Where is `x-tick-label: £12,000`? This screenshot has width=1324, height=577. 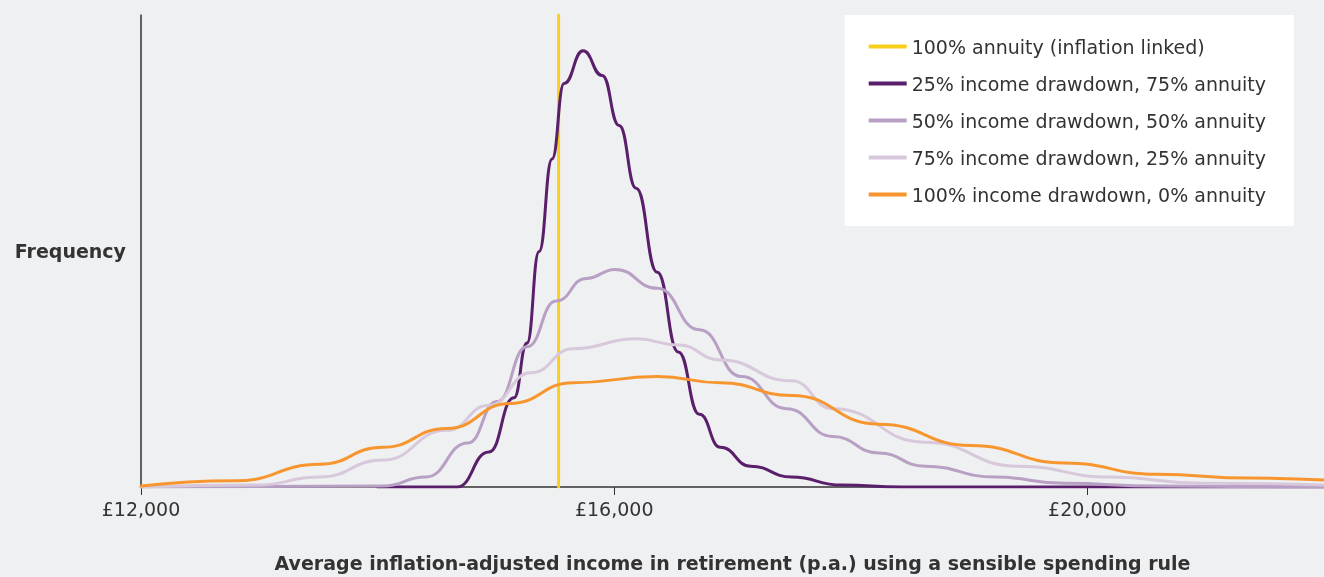 x-tick-label: £12,000 is located at coordinates (141, 508).